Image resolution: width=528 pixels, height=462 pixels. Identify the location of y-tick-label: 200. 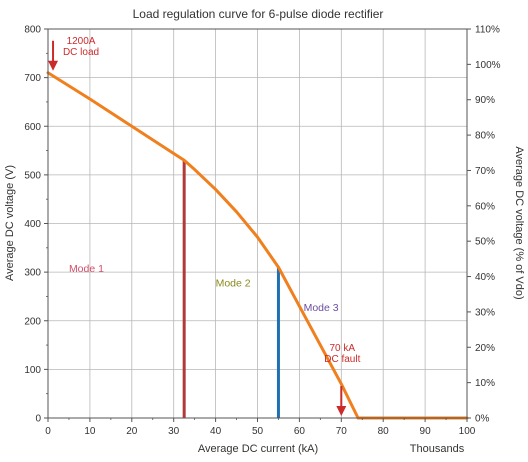
(32, 321).